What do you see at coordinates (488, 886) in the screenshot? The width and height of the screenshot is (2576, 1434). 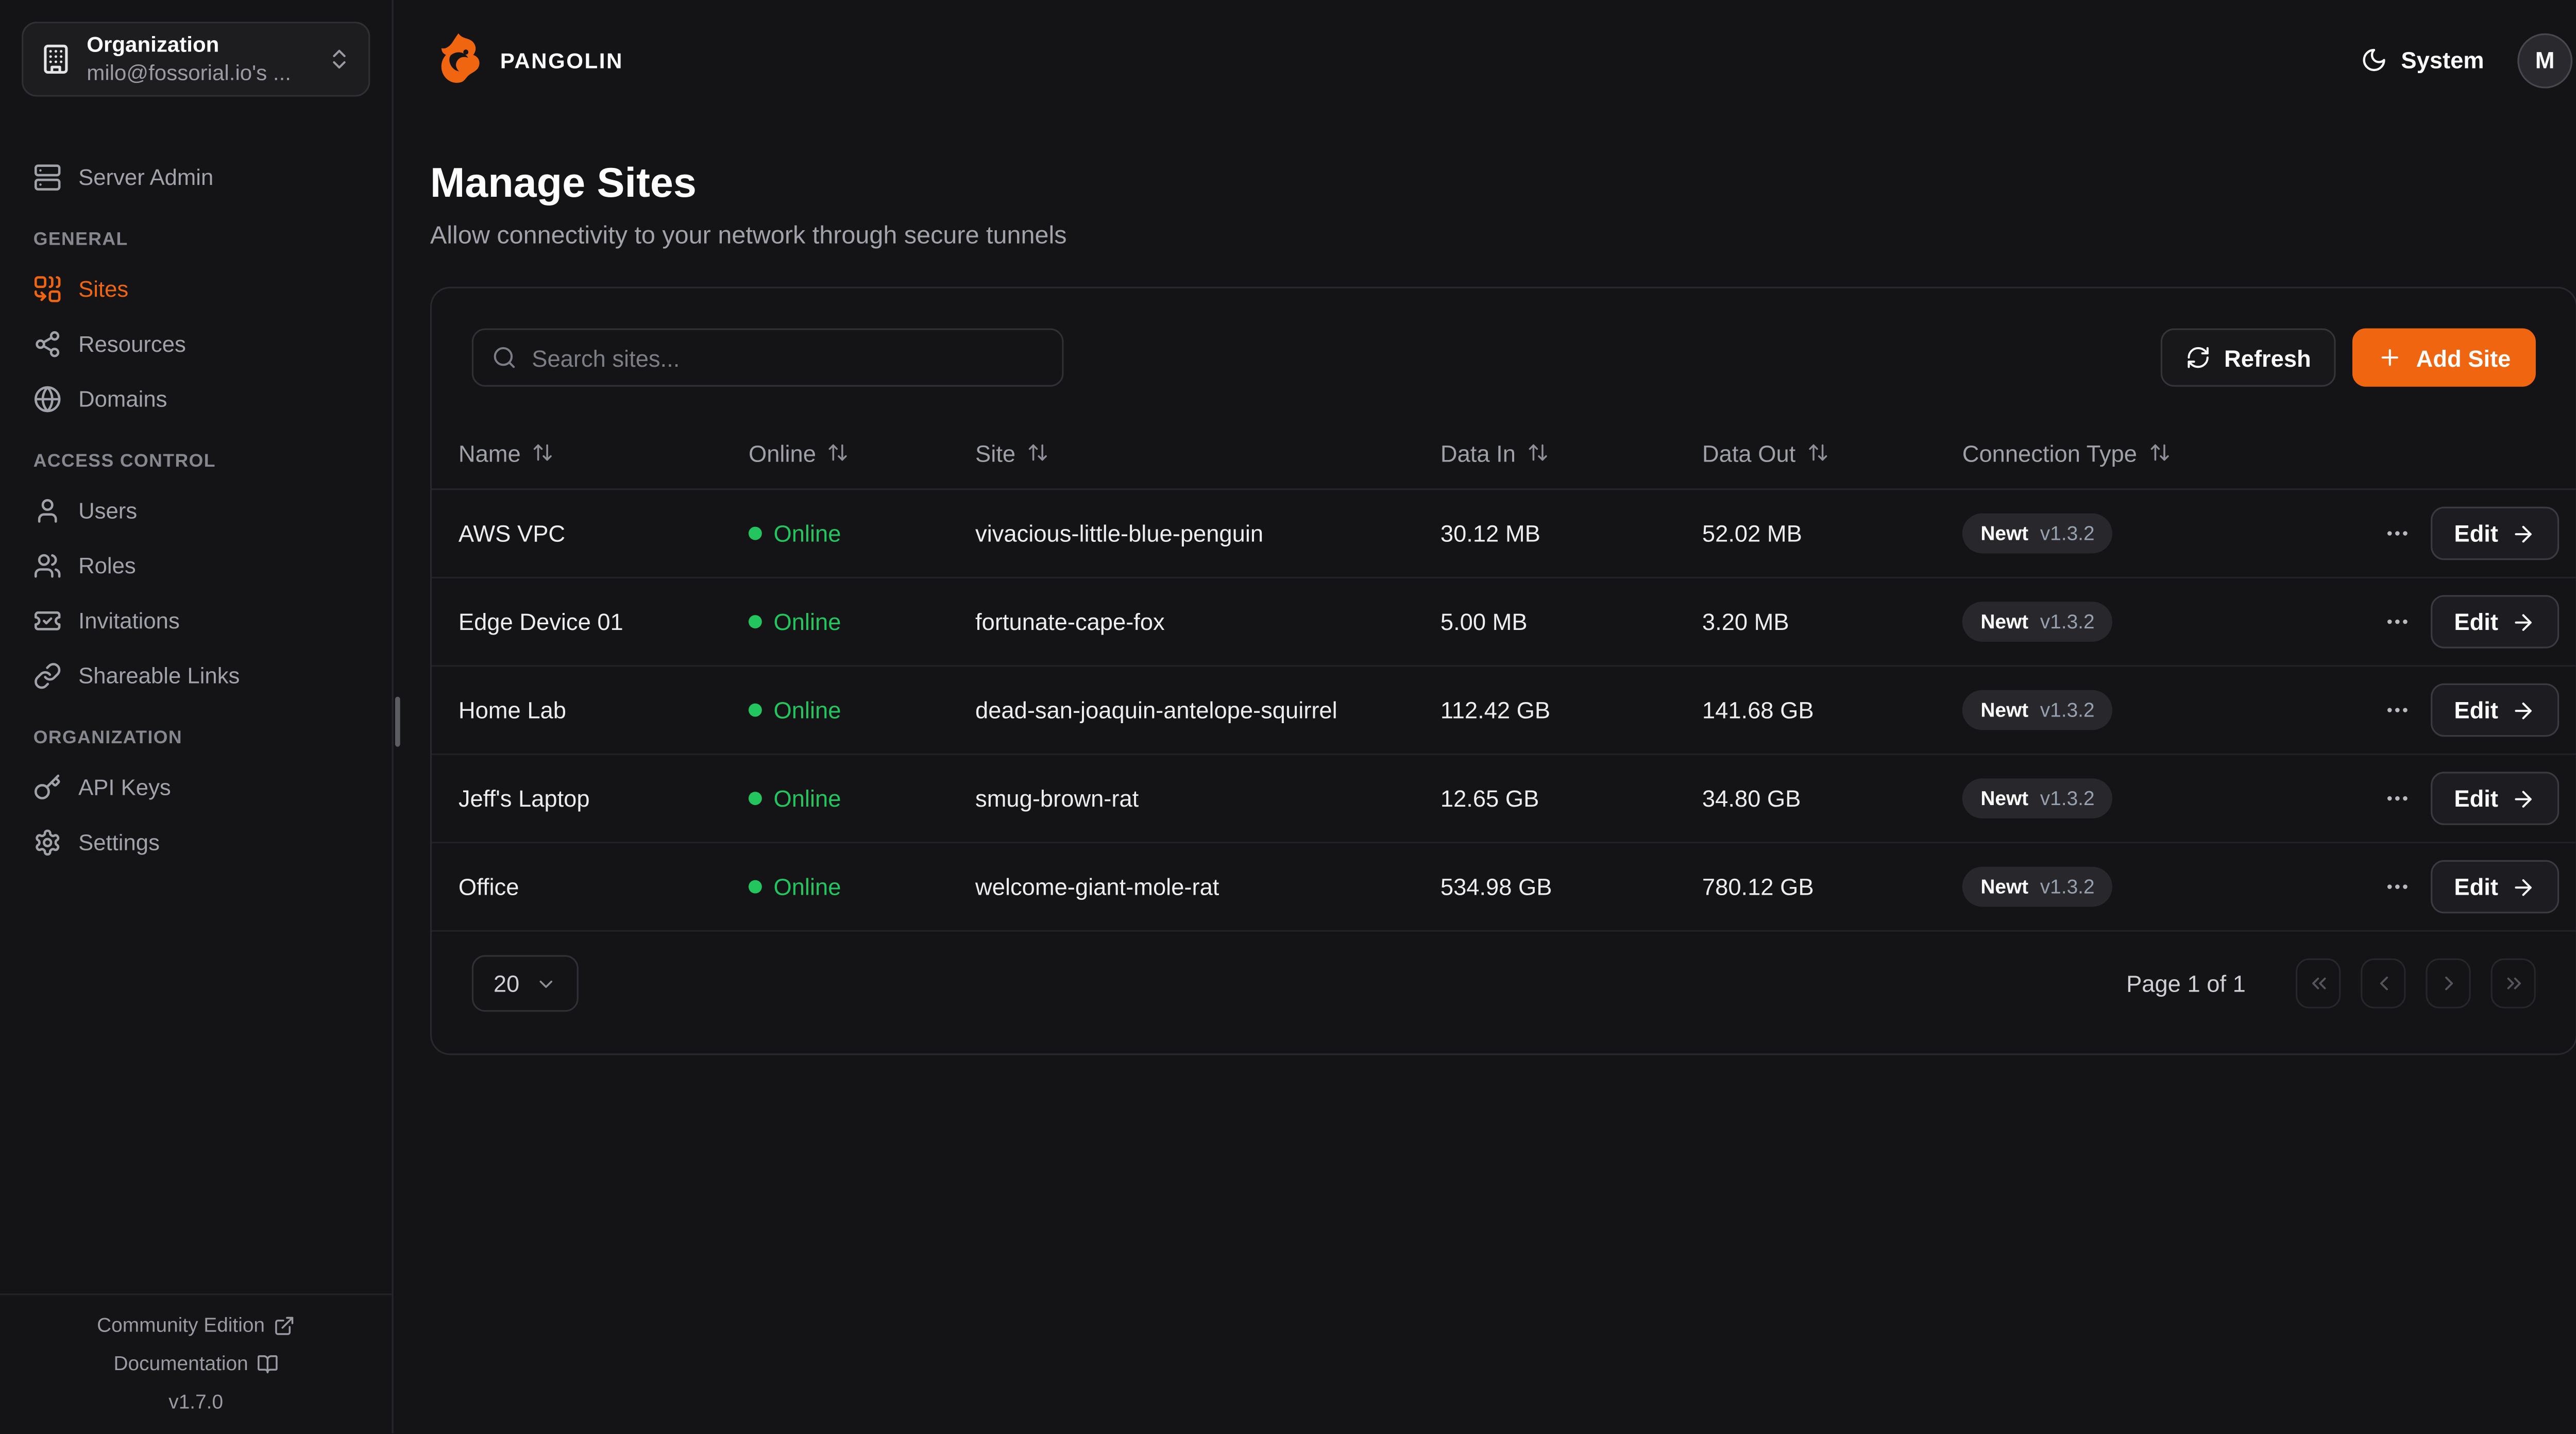 I see `site-name-cell: Office` at bounding box center [488, 886].